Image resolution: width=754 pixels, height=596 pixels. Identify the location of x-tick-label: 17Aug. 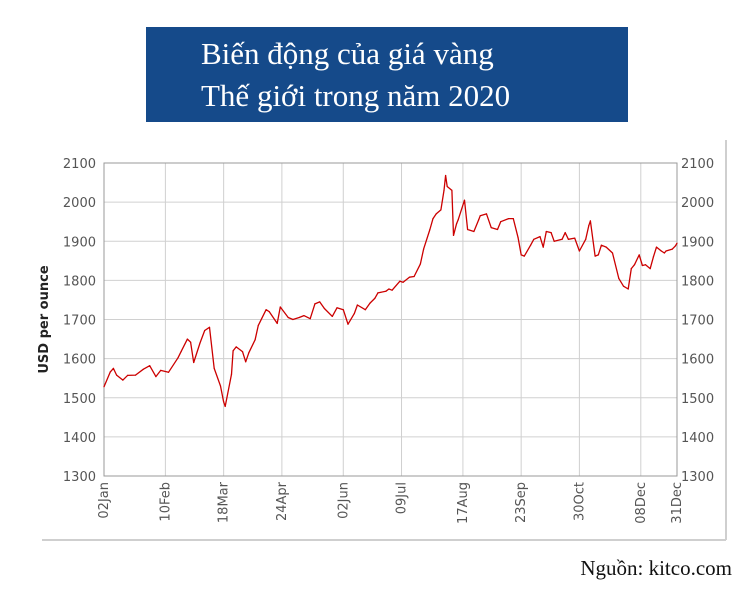
(463, 503).